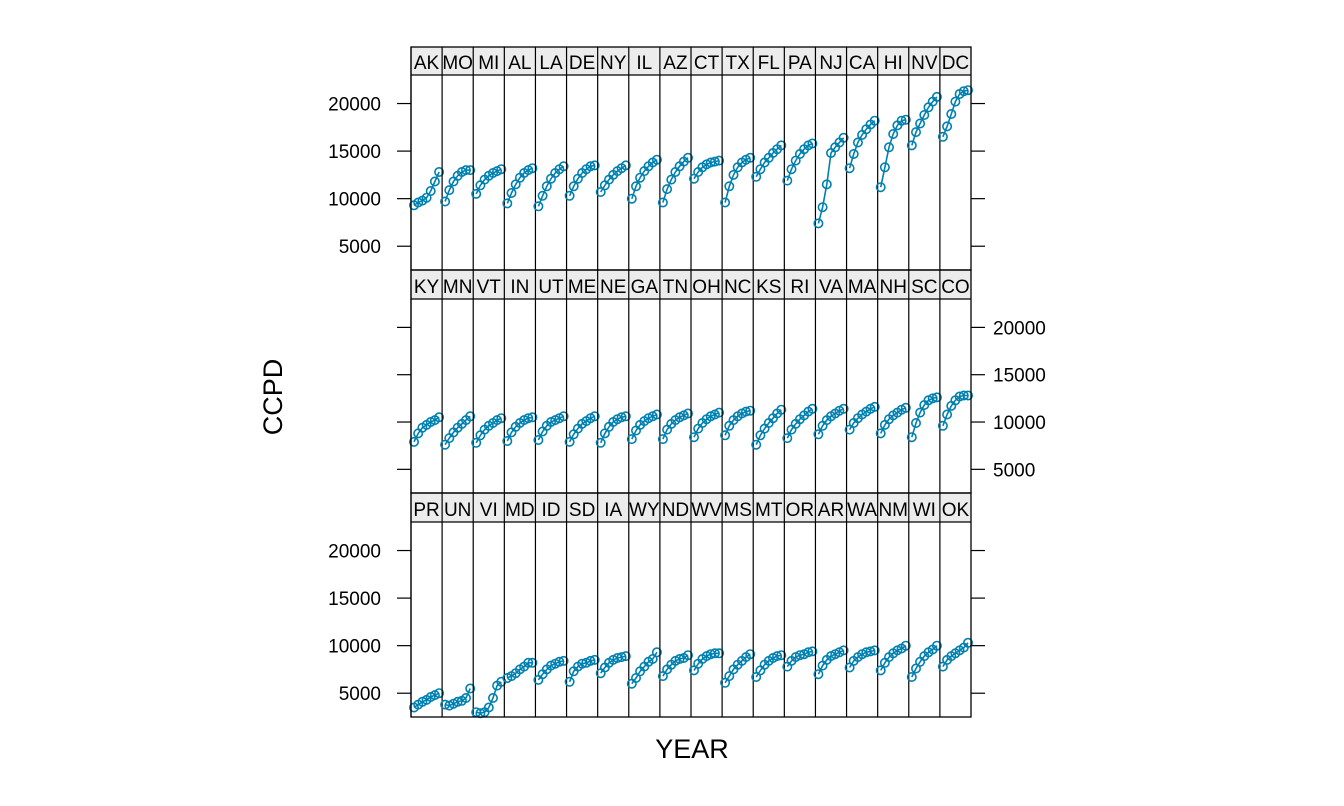 The height and width of the screenshot is (806, 1344). What do you see at coordinates (800, 63) in the screenshot?
I see `strip-label: PA` at bounding box center [800, 63].